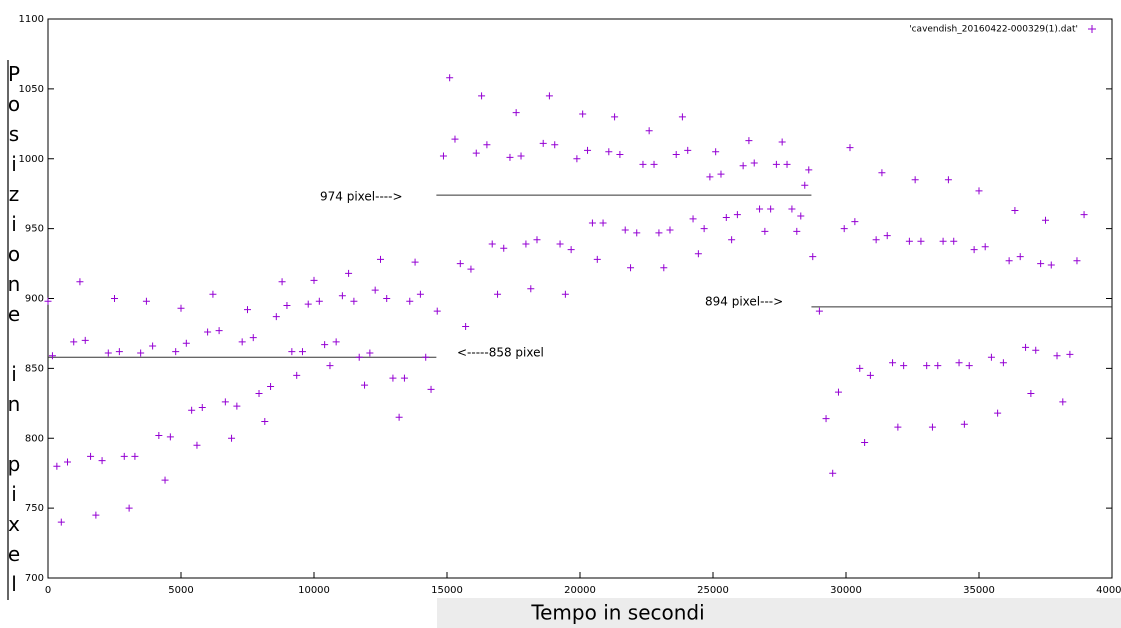  What do you see at coordinates (744, 302) in the screenshot?
I see `annotation: 894 pixel--->` at bounding box center [744, 302].